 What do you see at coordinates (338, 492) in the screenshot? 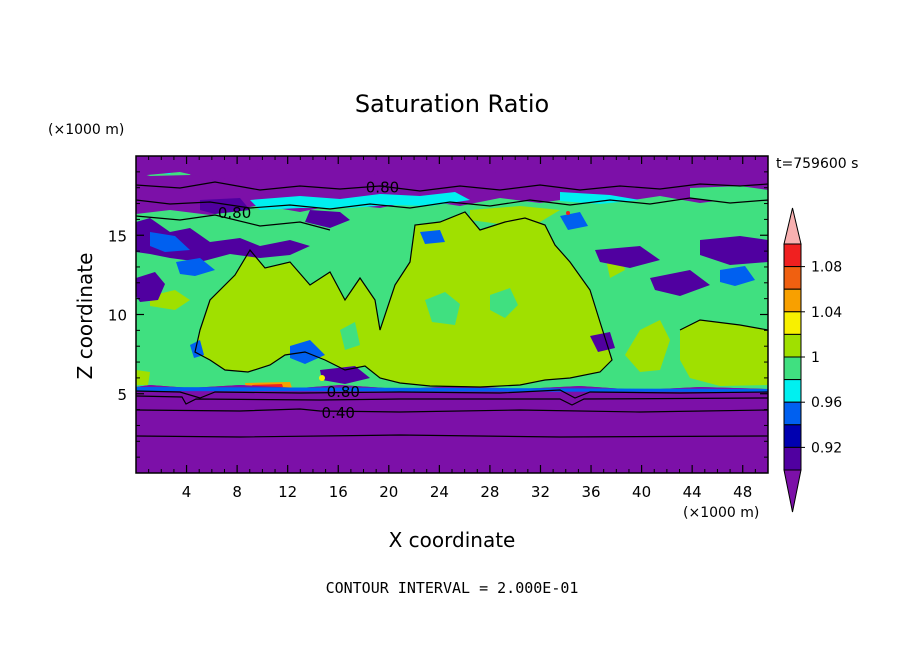
I see `x-tick-label: 16` at bounding box center [338, 492].